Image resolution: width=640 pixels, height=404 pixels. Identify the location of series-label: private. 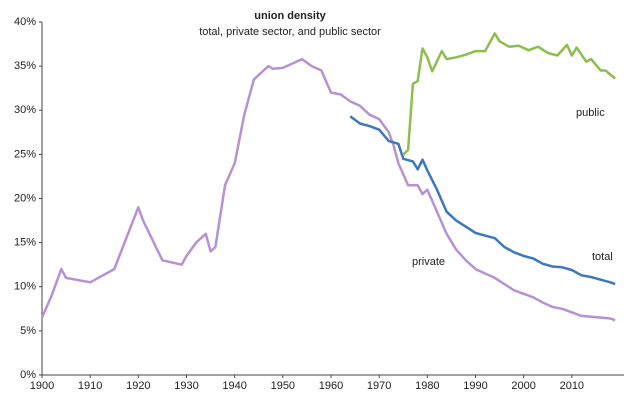
(428, 262).